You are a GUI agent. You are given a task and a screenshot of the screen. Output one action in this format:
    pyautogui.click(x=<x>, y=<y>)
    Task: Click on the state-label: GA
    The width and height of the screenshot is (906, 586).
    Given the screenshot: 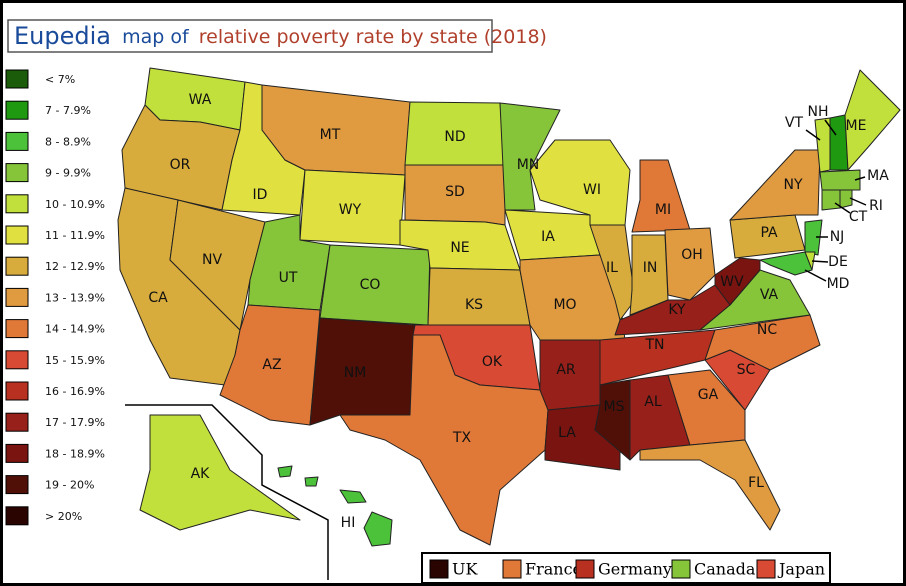 What is the action you would take?
    pyautogui.click(x=708, y=395)
    